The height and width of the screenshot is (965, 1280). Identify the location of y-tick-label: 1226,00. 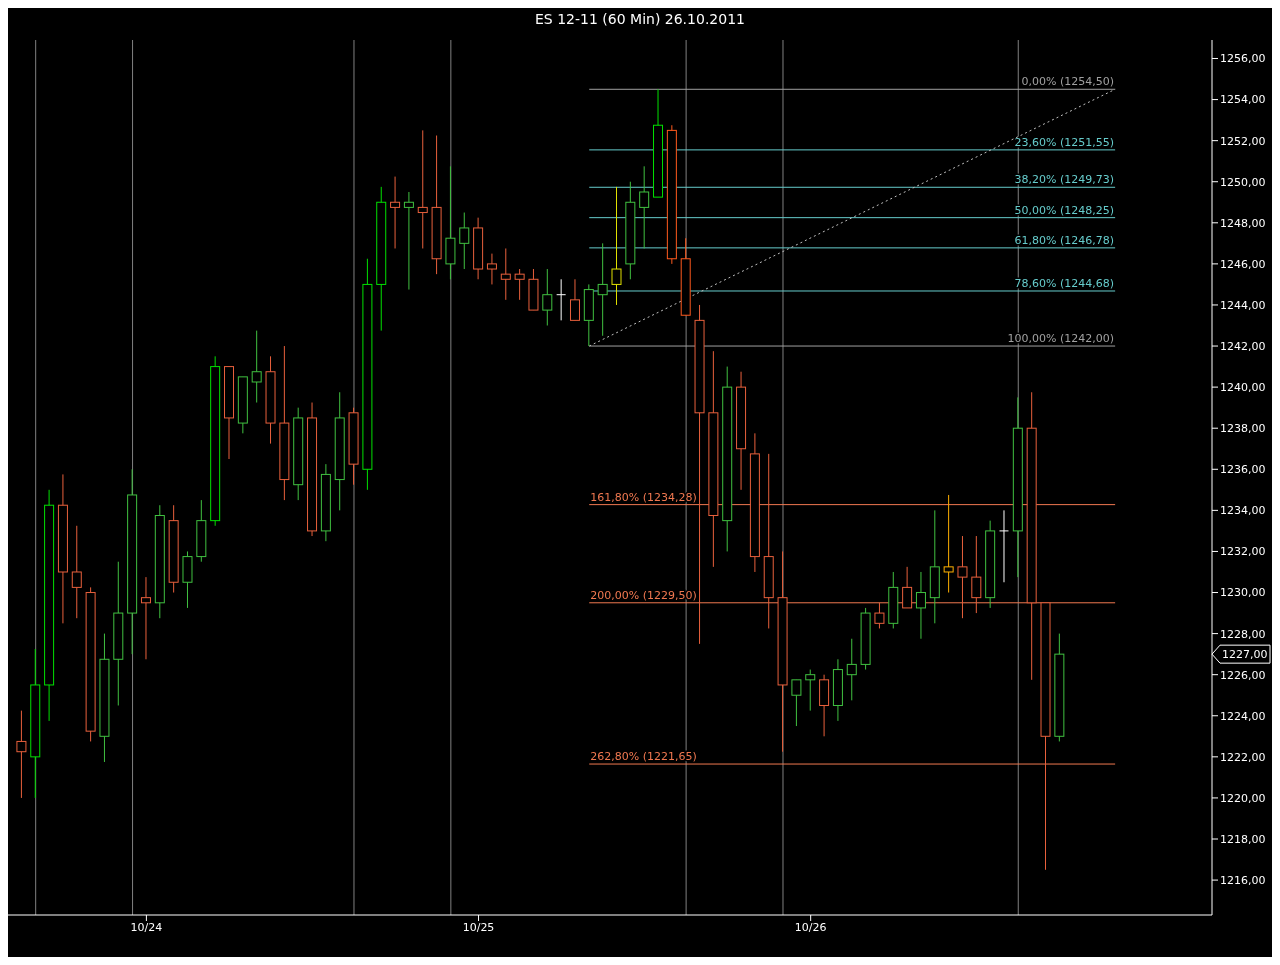
(1243, 675).